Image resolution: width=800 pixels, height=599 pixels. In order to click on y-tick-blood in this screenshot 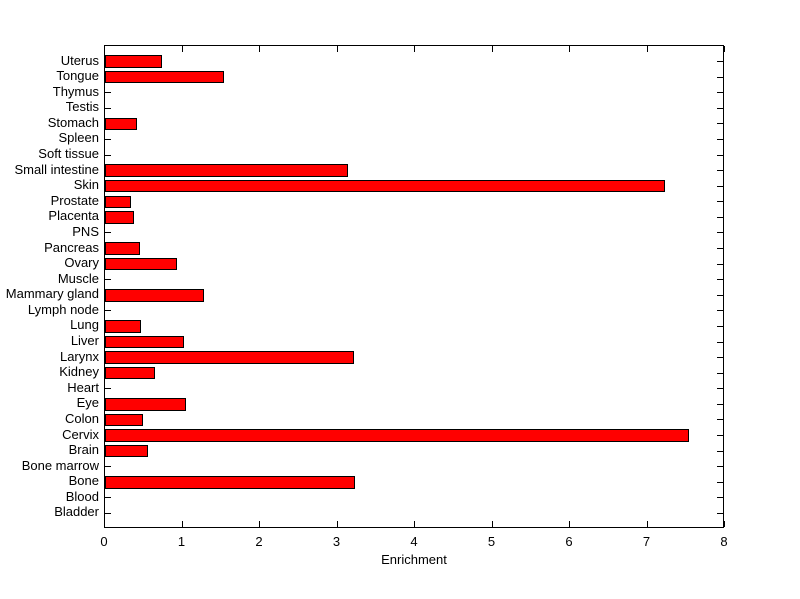, I will do `click(108, 498)`.